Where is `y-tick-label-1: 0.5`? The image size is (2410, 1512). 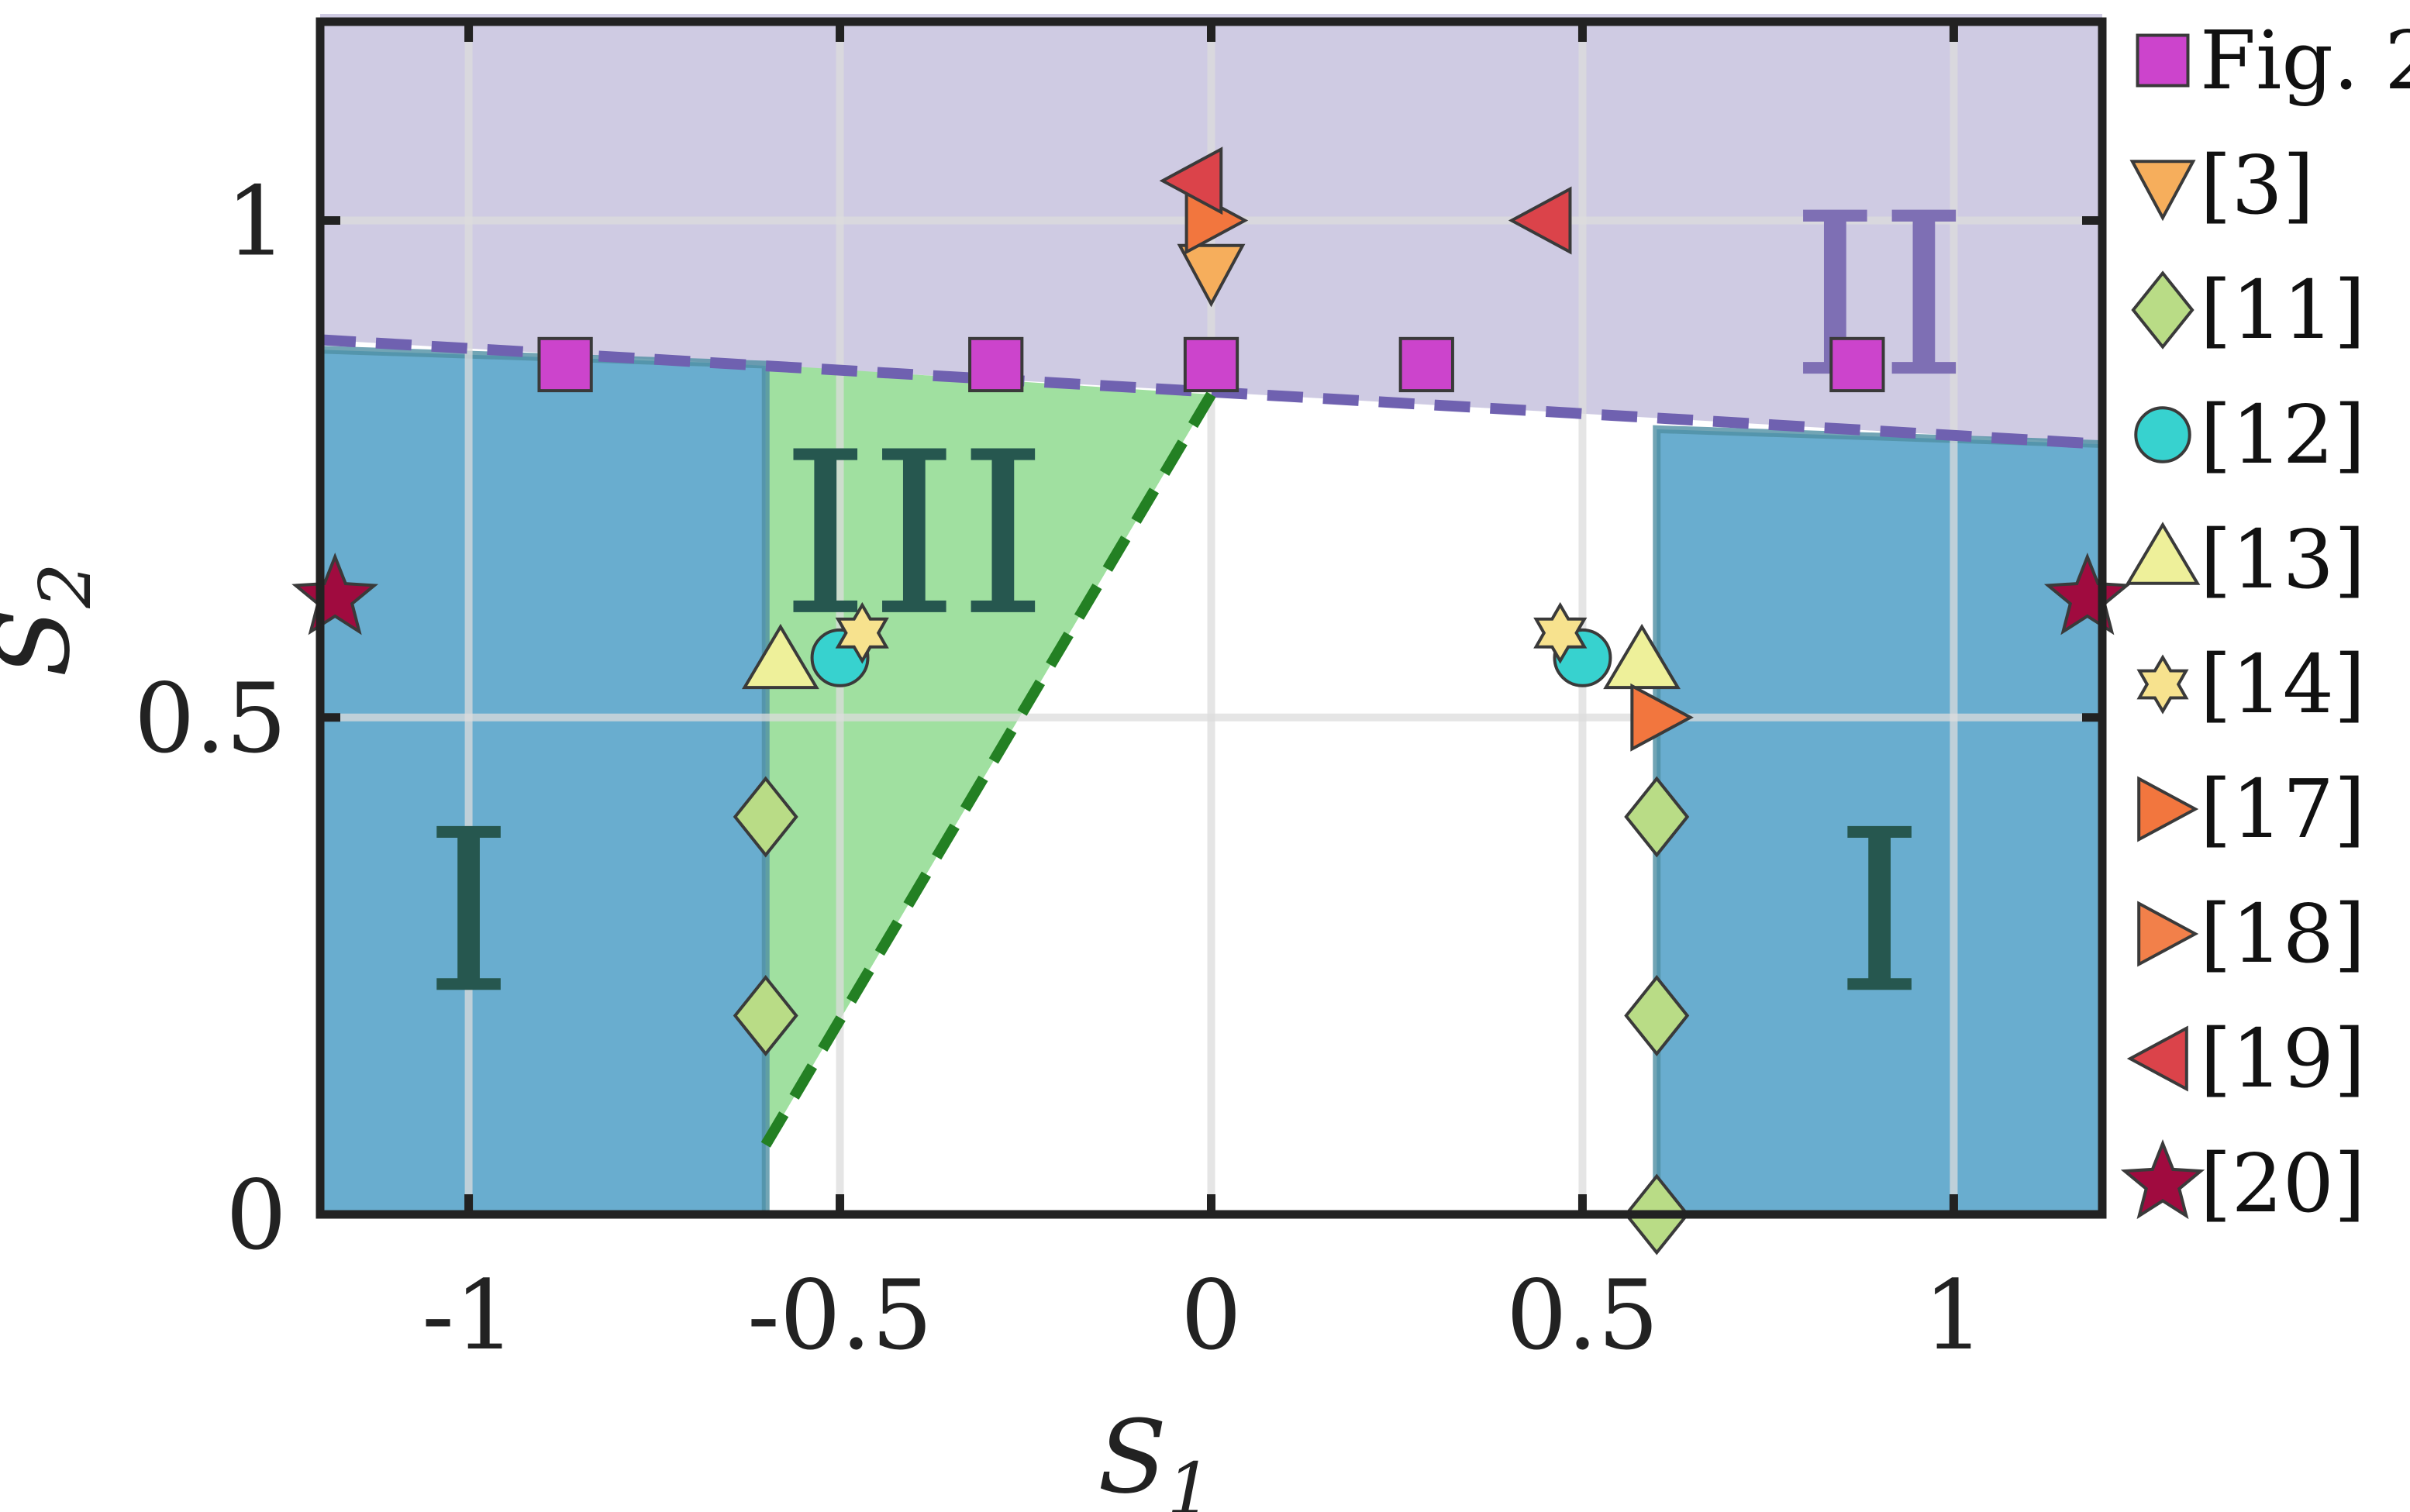 y-tick-label-1: 0.5 is located at coordinates (210, 719).